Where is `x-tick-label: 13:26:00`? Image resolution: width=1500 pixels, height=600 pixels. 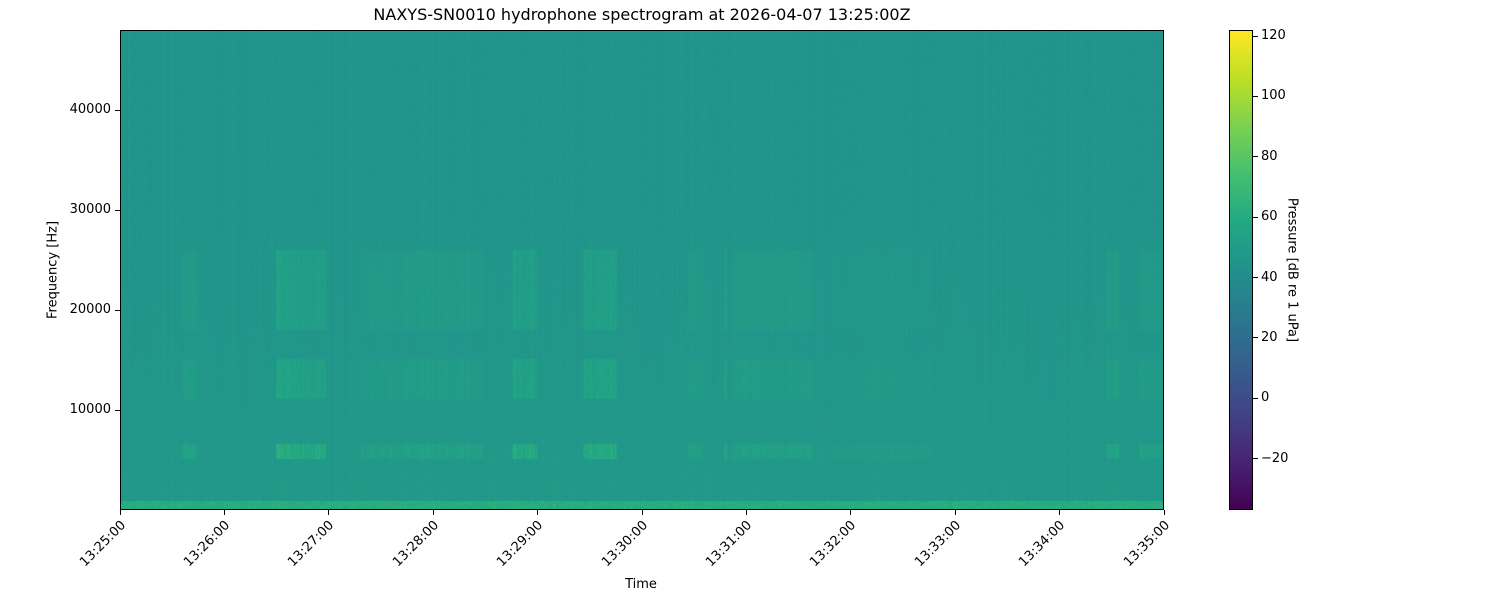
x-tick-label: 13:26:00 is located at coordinates (207, 544).